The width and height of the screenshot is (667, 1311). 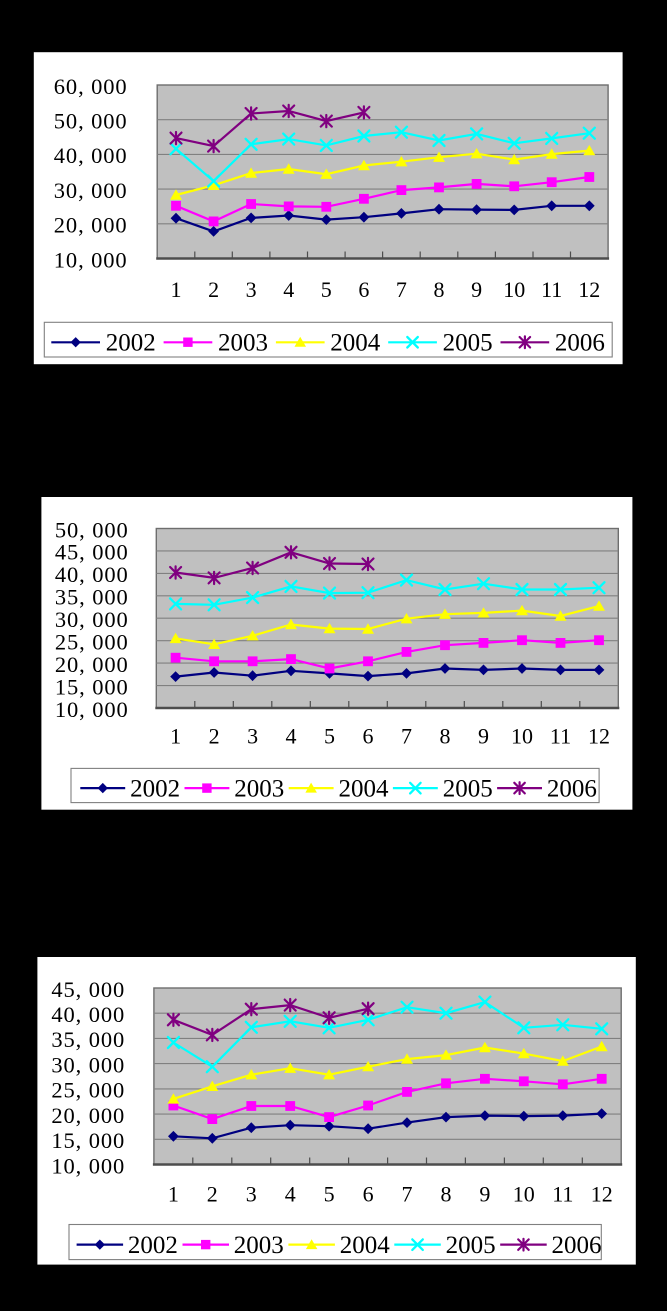 I want to click on svg-text: 60, 000, so click(x=91, y=86).